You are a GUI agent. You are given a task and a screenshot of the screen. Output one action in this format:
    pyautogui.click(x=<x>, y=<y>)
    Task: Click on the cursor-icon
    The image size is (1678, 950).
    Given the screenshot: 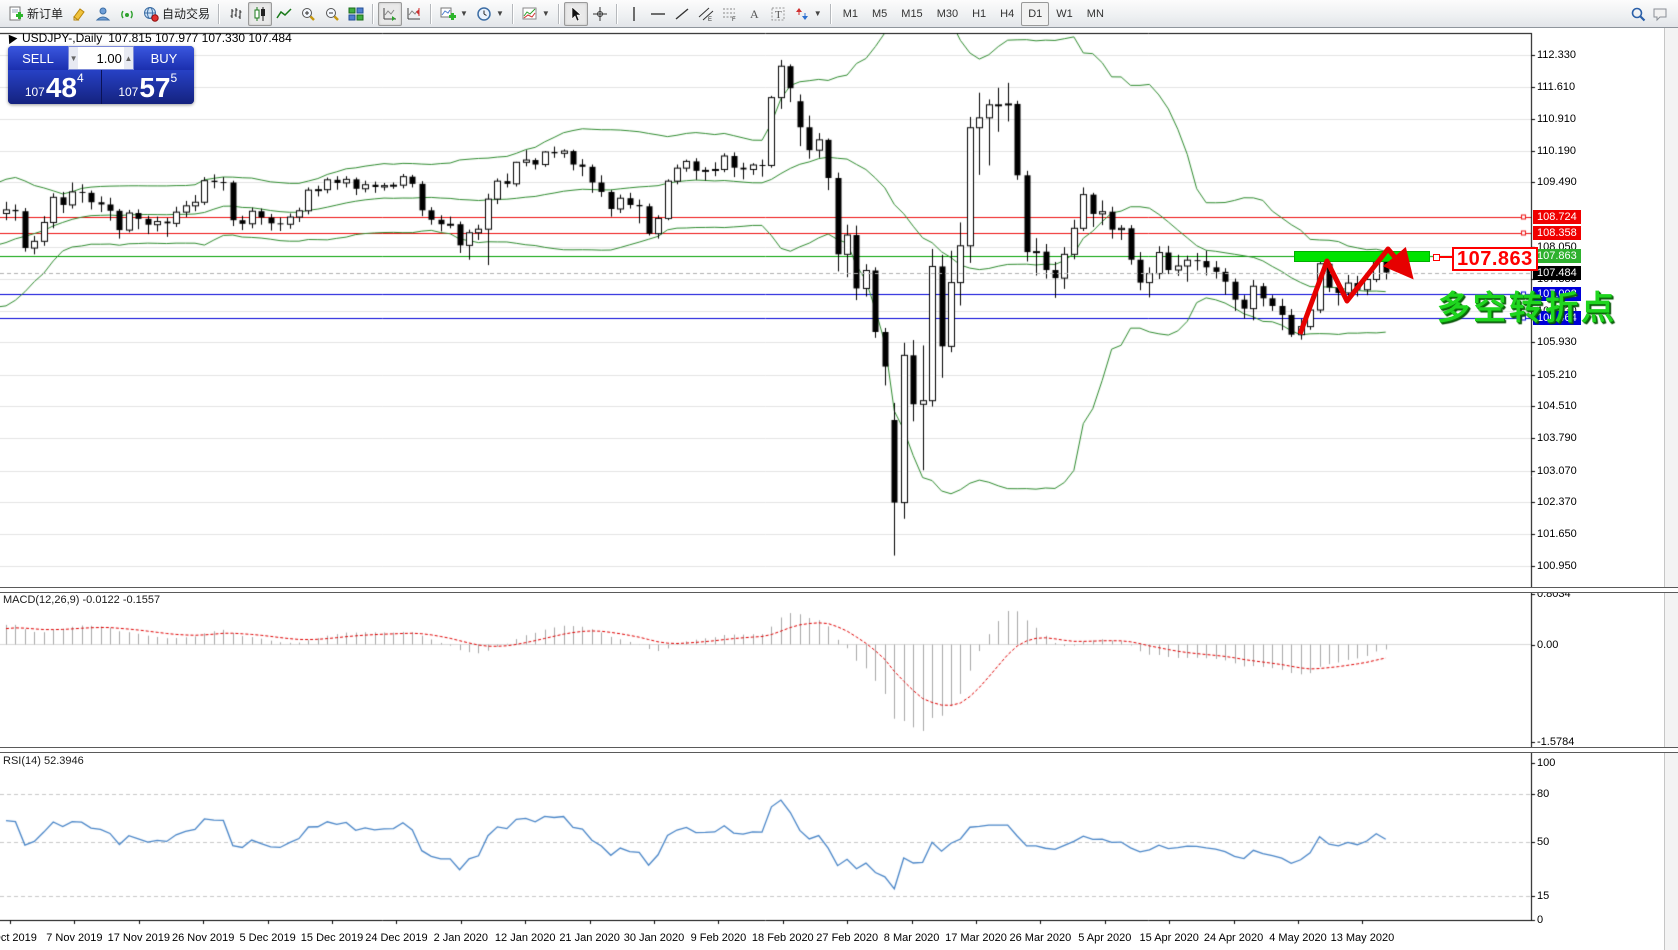 What is the action you would take?
    pyautogui.click(x=576, y=13)
    